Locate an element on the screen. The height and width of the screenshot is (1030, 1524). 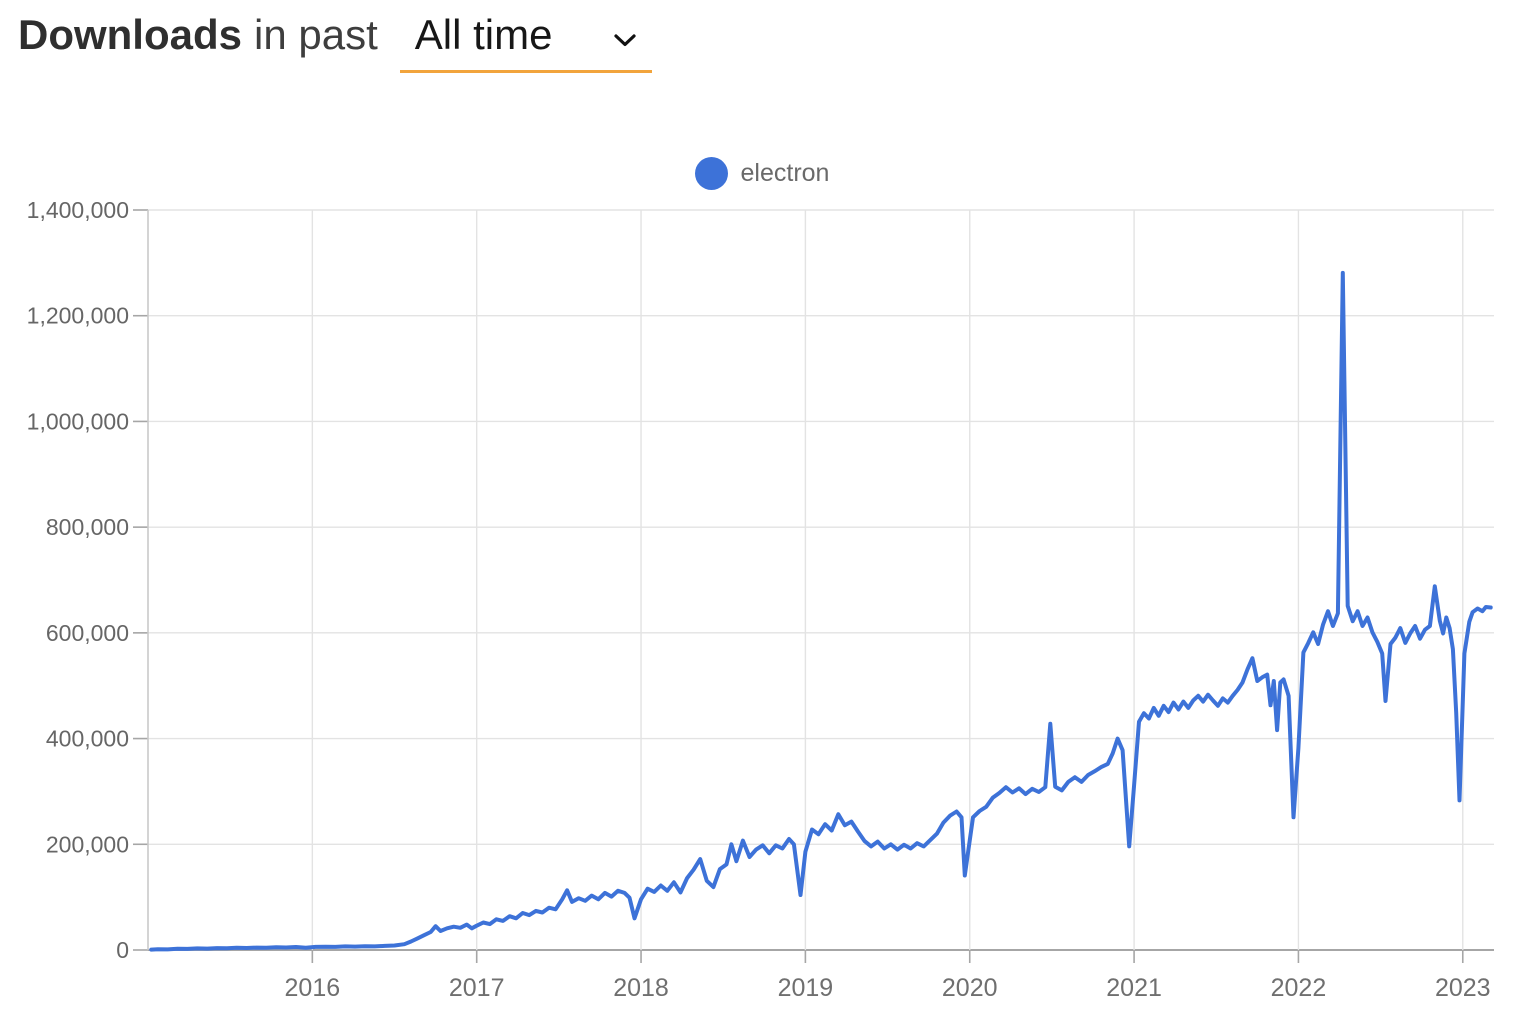
legend-label-electron: electron is located at coordinates (785, 173).